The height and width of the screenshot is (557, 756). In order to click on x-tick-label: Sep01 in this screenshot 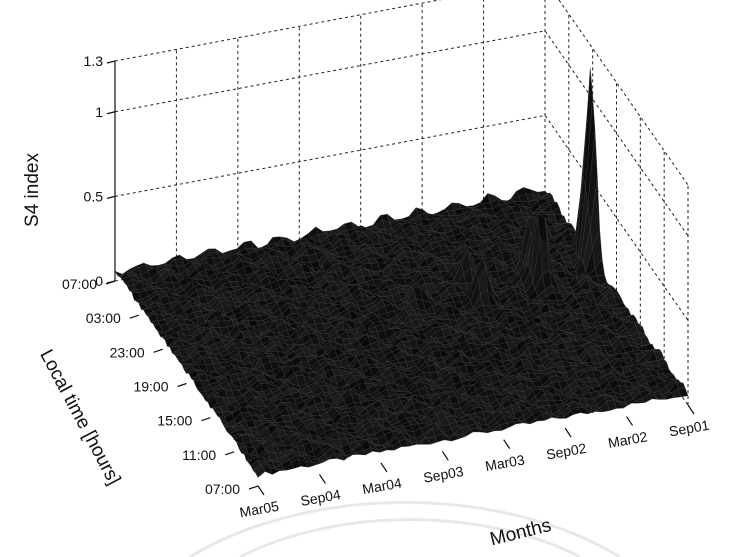, I will do `click(689, 428)`.